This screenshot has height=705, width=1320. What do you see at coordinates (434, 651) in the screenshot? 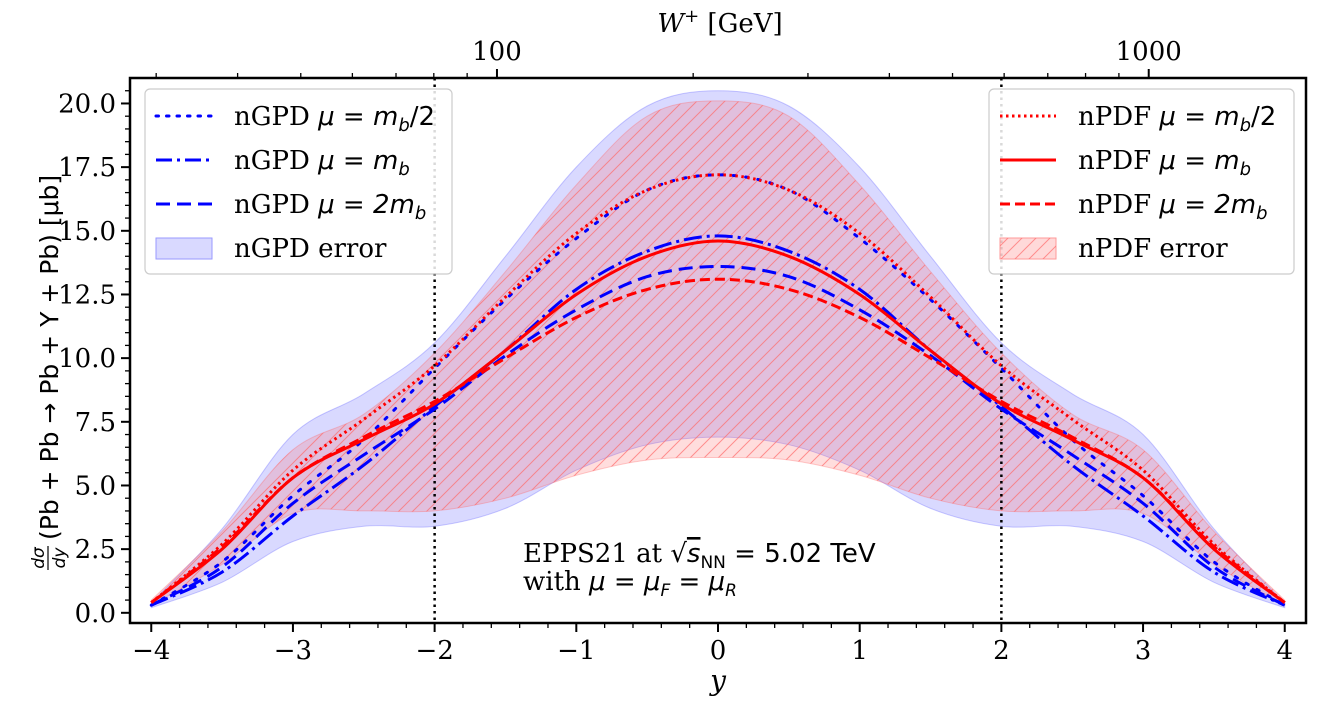
I see `x-tick-label: −2` at bounding box center [434, 651].